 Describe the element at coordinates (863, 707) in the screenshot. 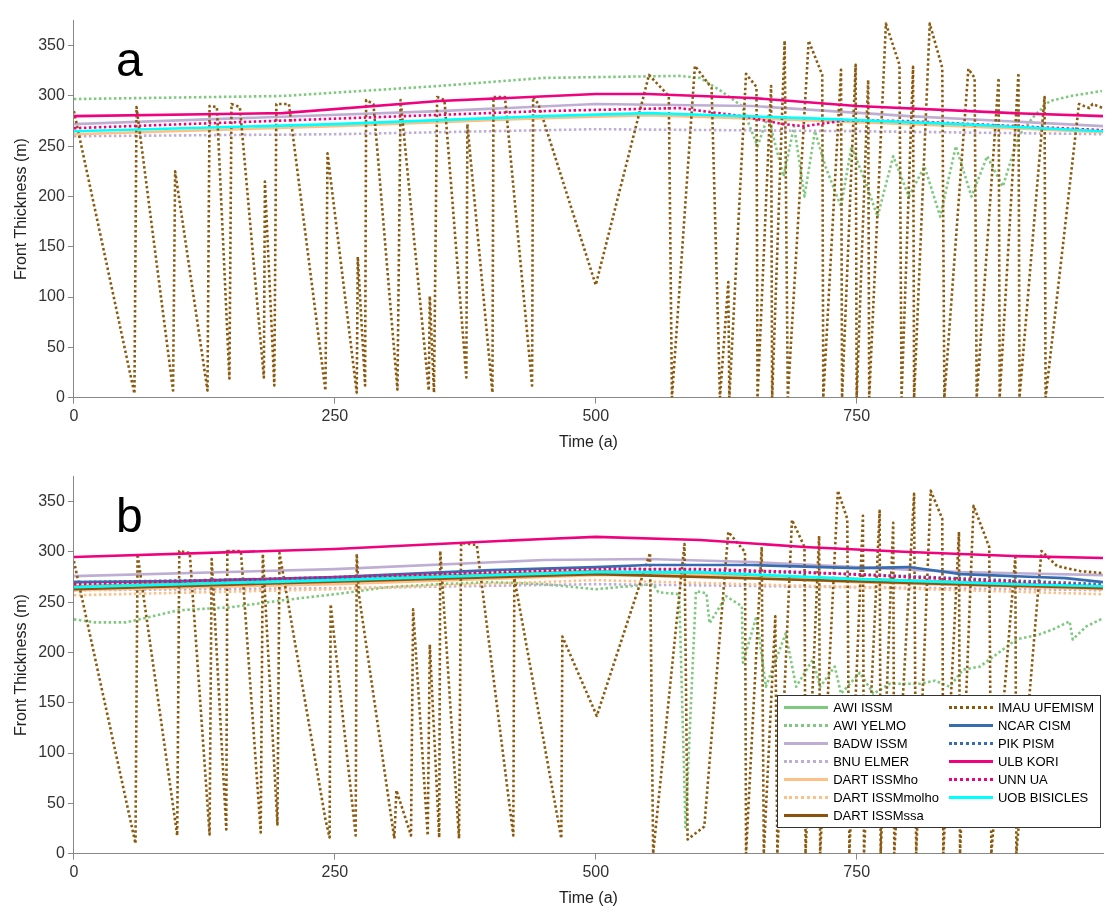

I see `legend-label: AWI ISSM` at that location.